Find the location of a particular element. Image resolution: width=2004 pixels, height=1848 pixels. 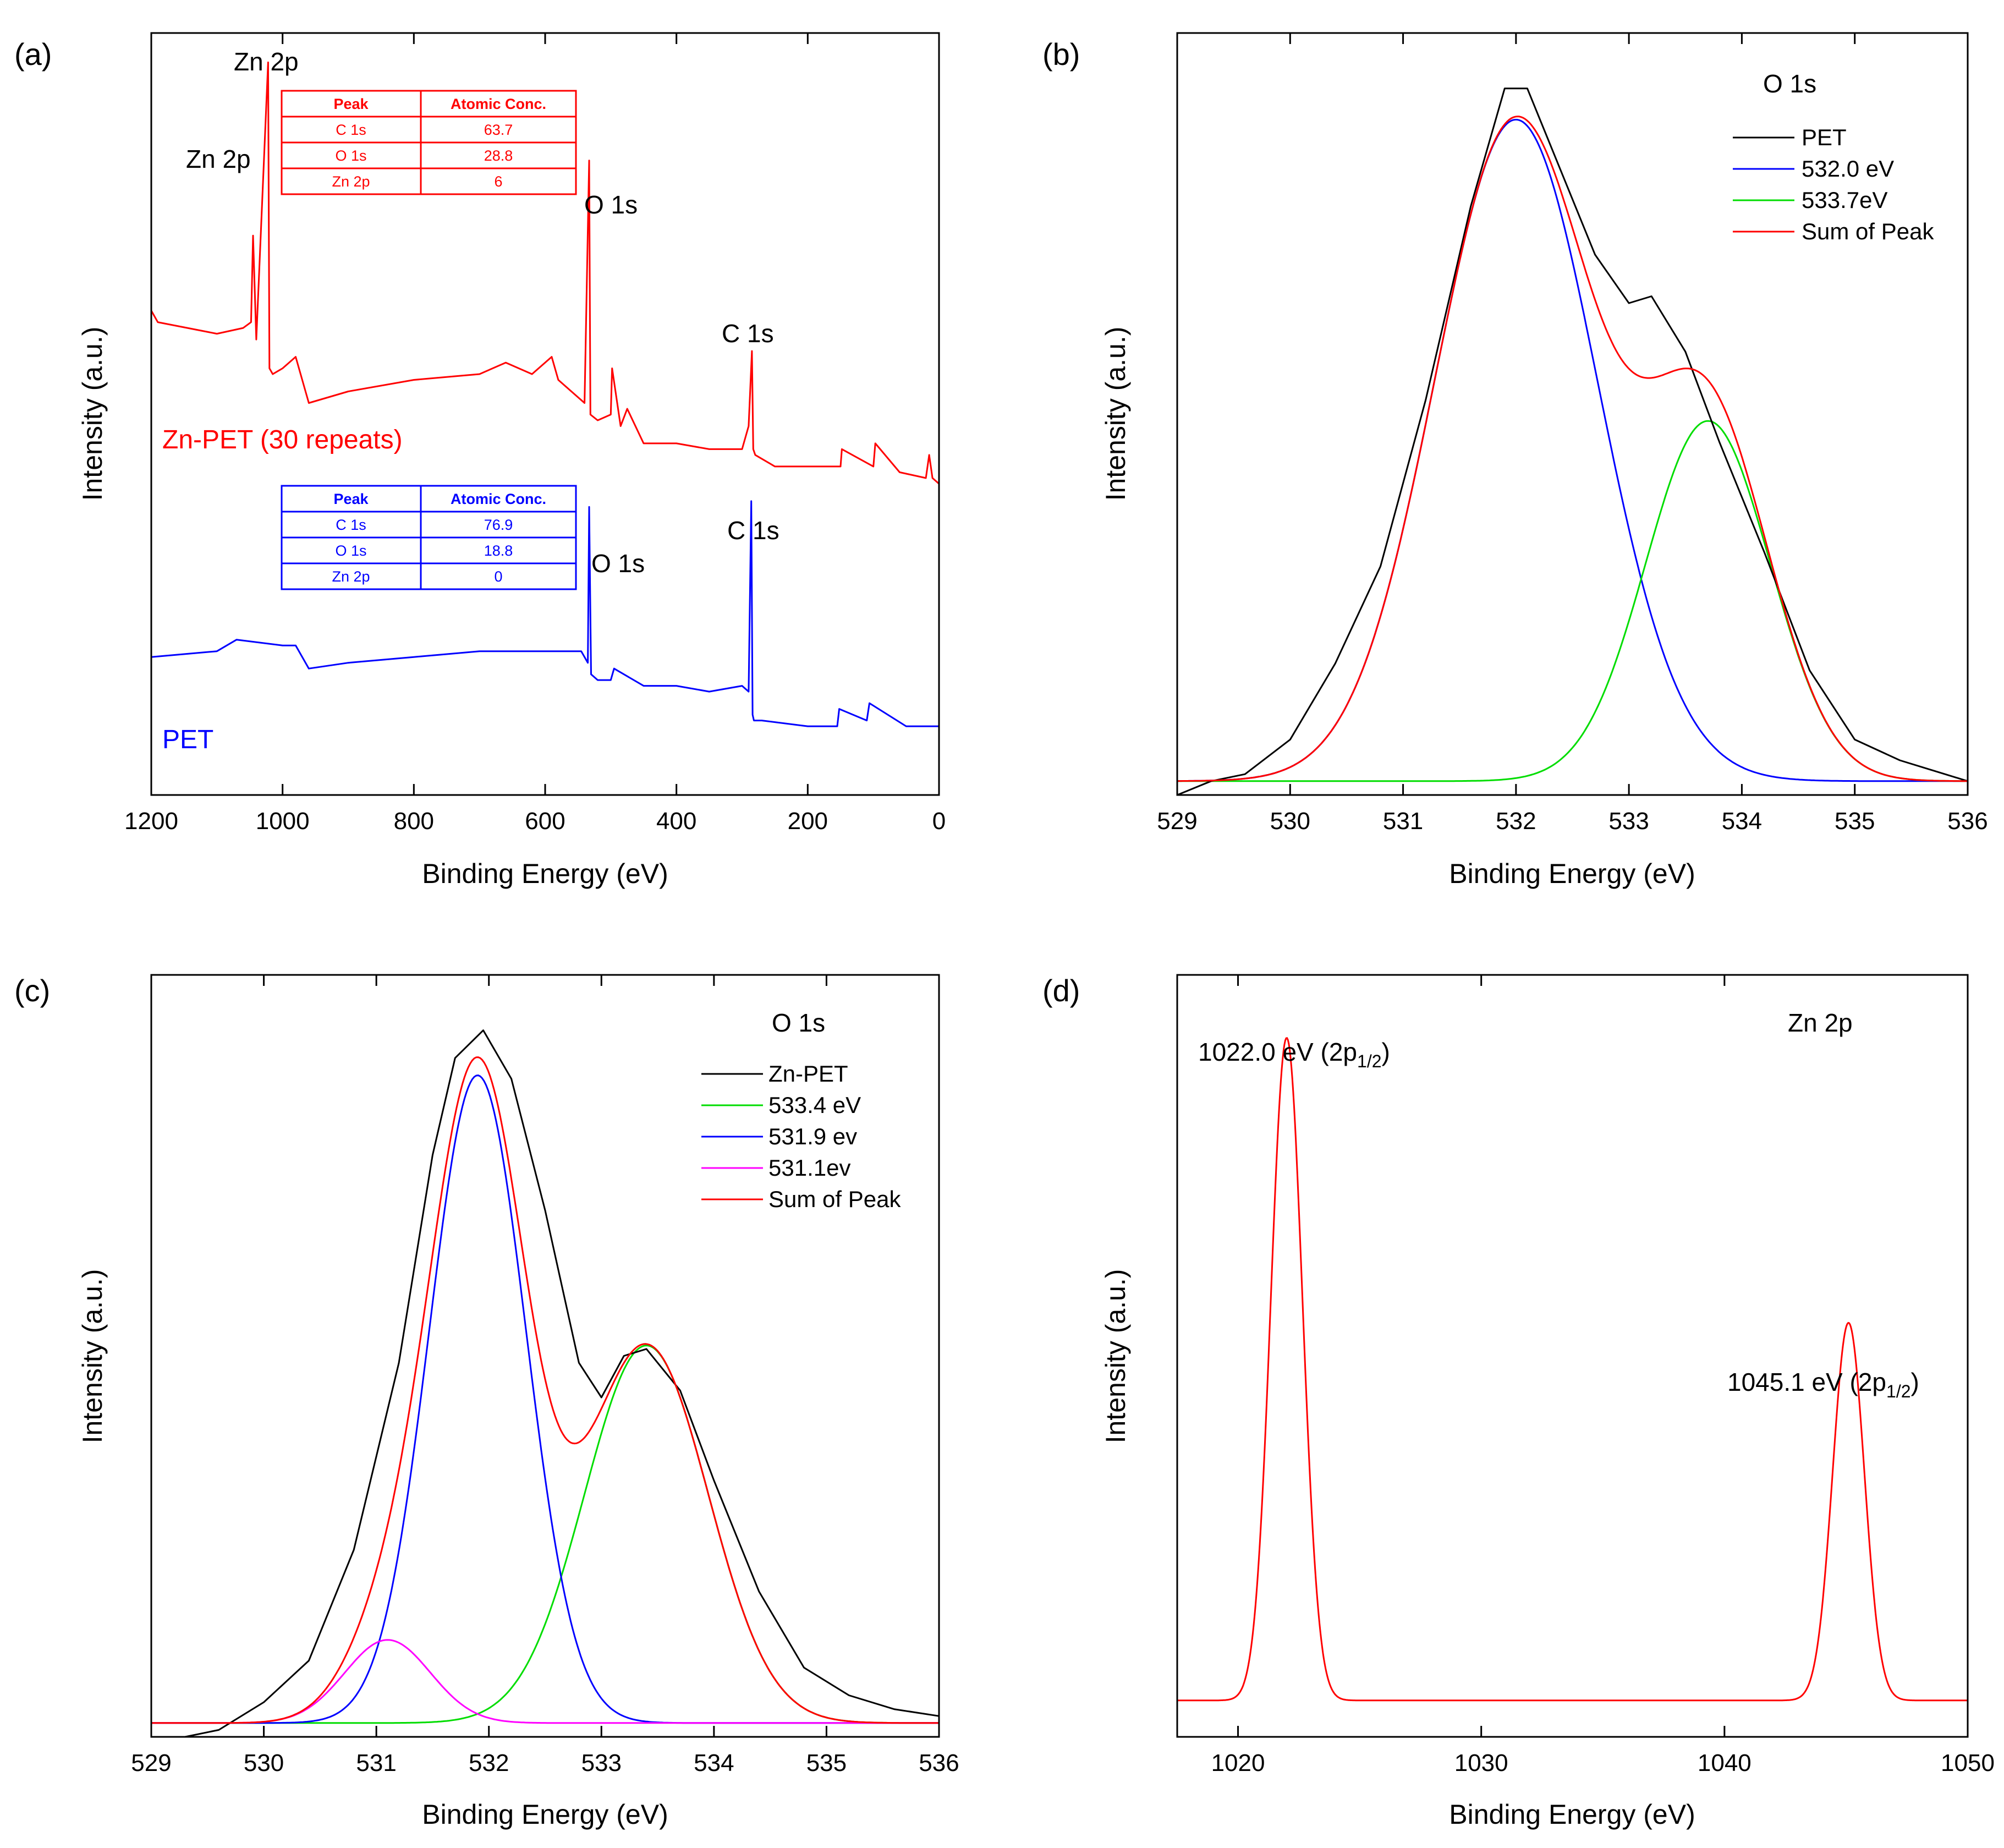

x-tick-label: 200 is located at coordinates (808, 822).